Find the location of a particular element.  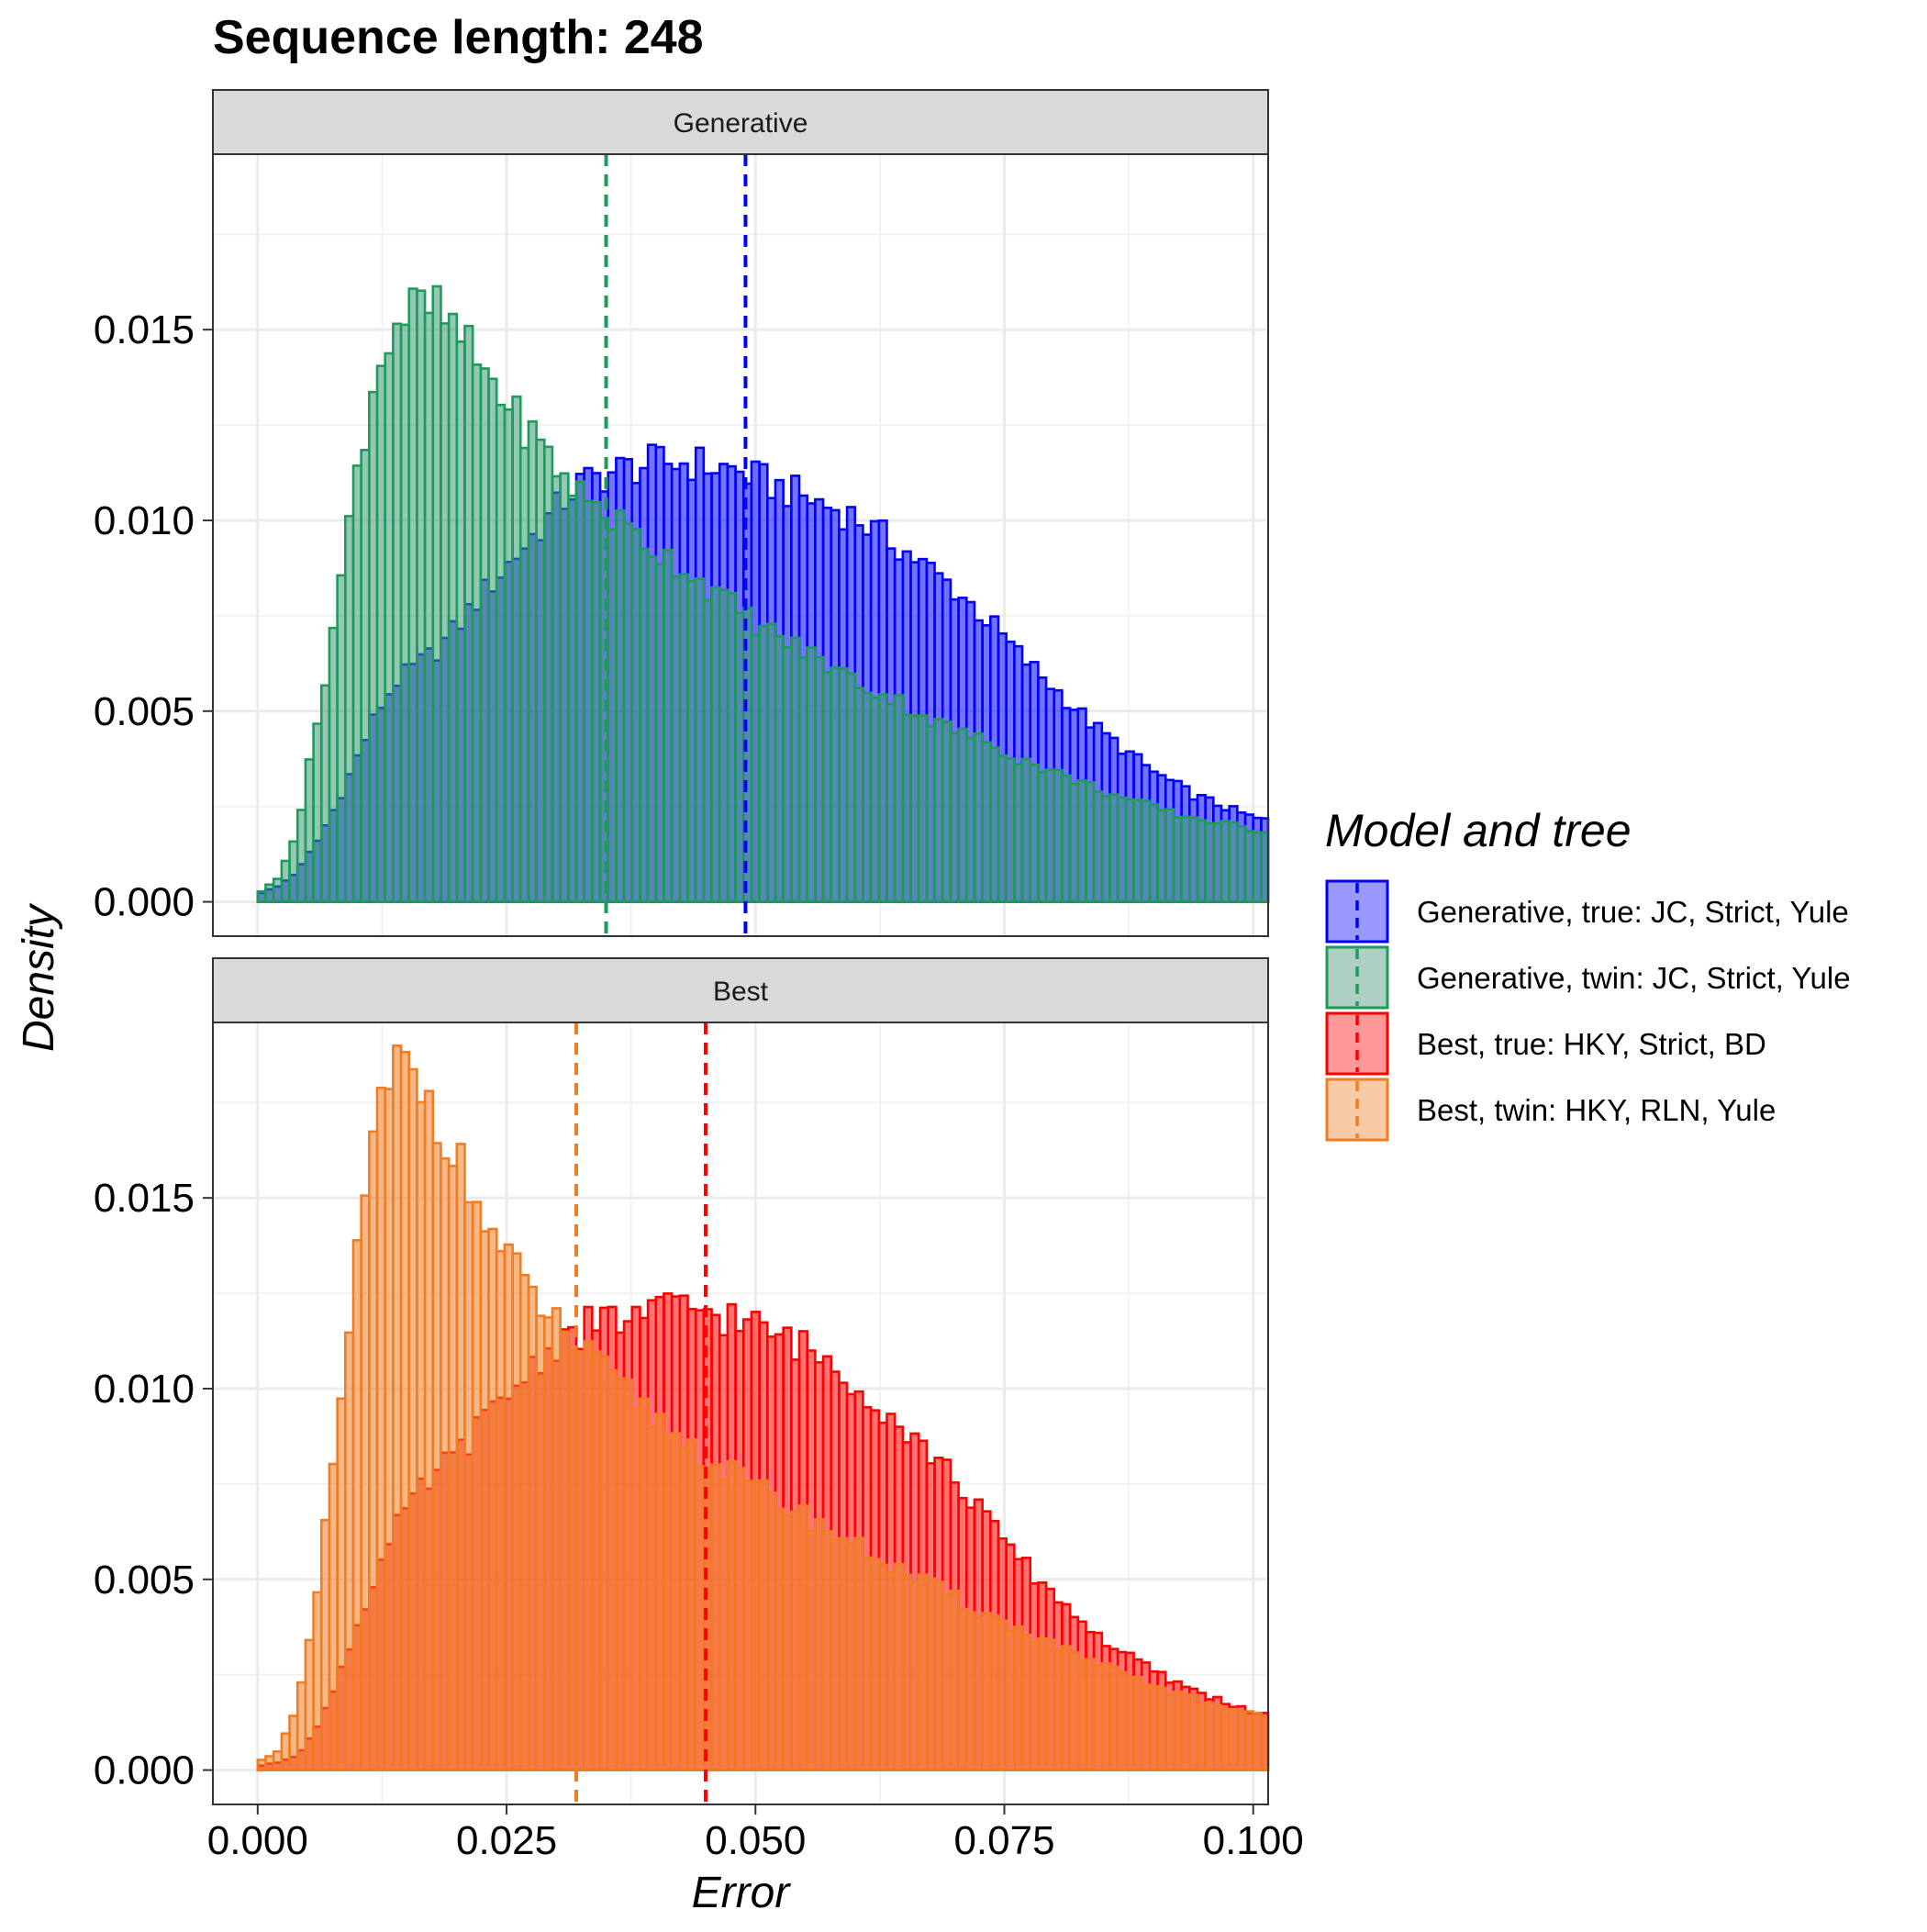

strip-background is located at coordinates (740, 122).